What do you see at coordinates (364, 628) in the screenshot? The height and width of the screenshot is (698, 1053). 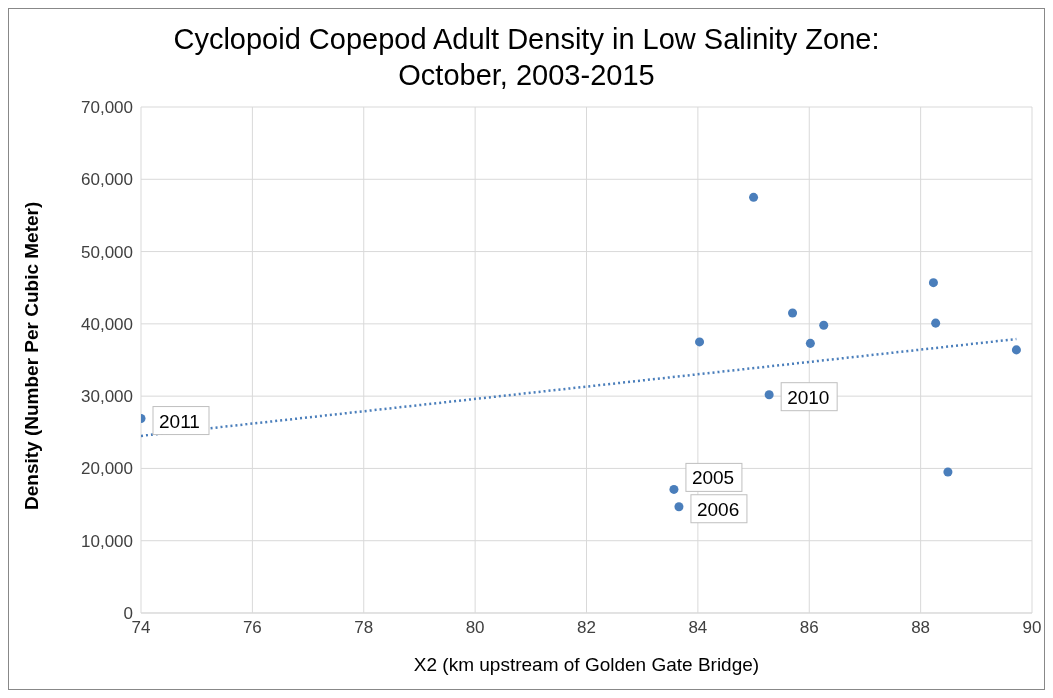 I see `x-tick-label: 78` at bounding box center [364, 628].